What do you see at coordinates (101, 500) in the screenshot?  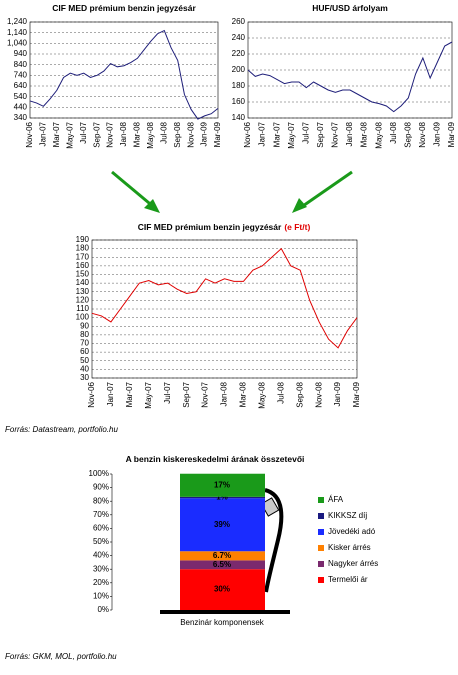 I see `y-tick-label: 80%` at bounding box center [101, 500].